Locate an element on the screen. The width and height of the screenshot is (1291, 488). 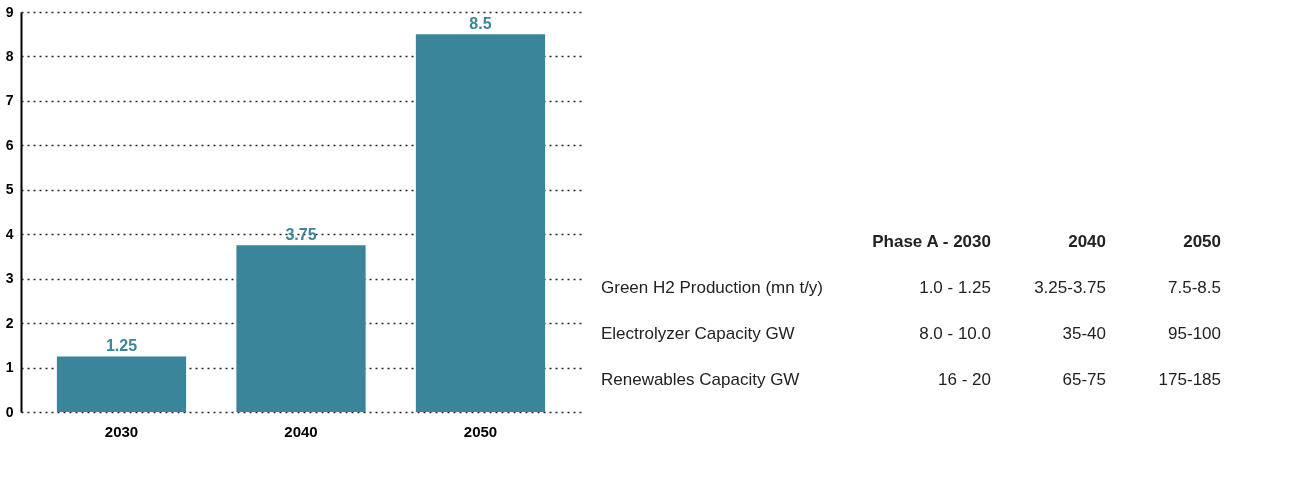
text: 2050 is located at coordinates (1202, 241).